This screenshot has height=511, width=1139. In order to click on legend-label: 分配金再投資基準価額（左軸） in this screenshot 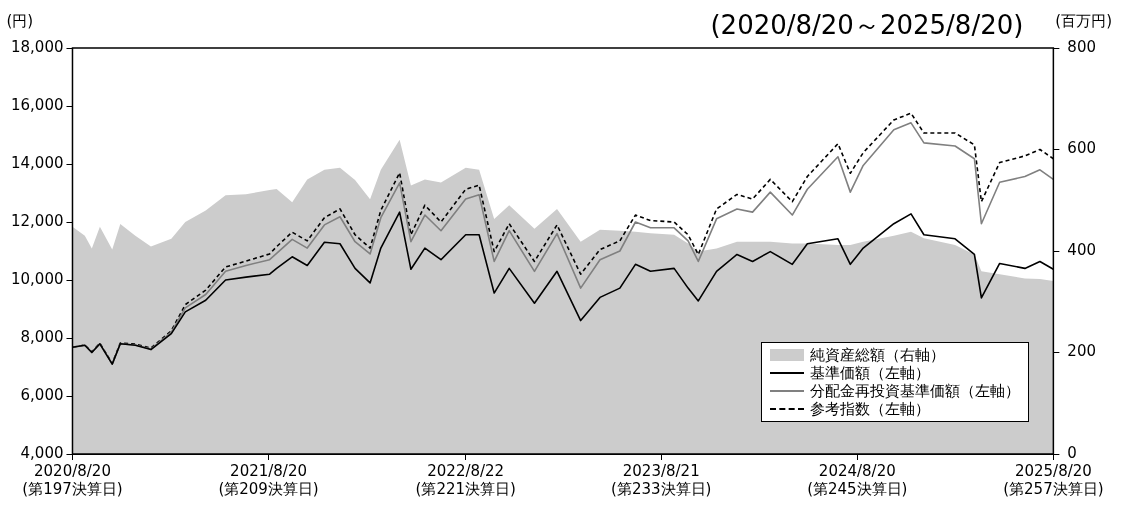, I will do `click(915, 391)`.